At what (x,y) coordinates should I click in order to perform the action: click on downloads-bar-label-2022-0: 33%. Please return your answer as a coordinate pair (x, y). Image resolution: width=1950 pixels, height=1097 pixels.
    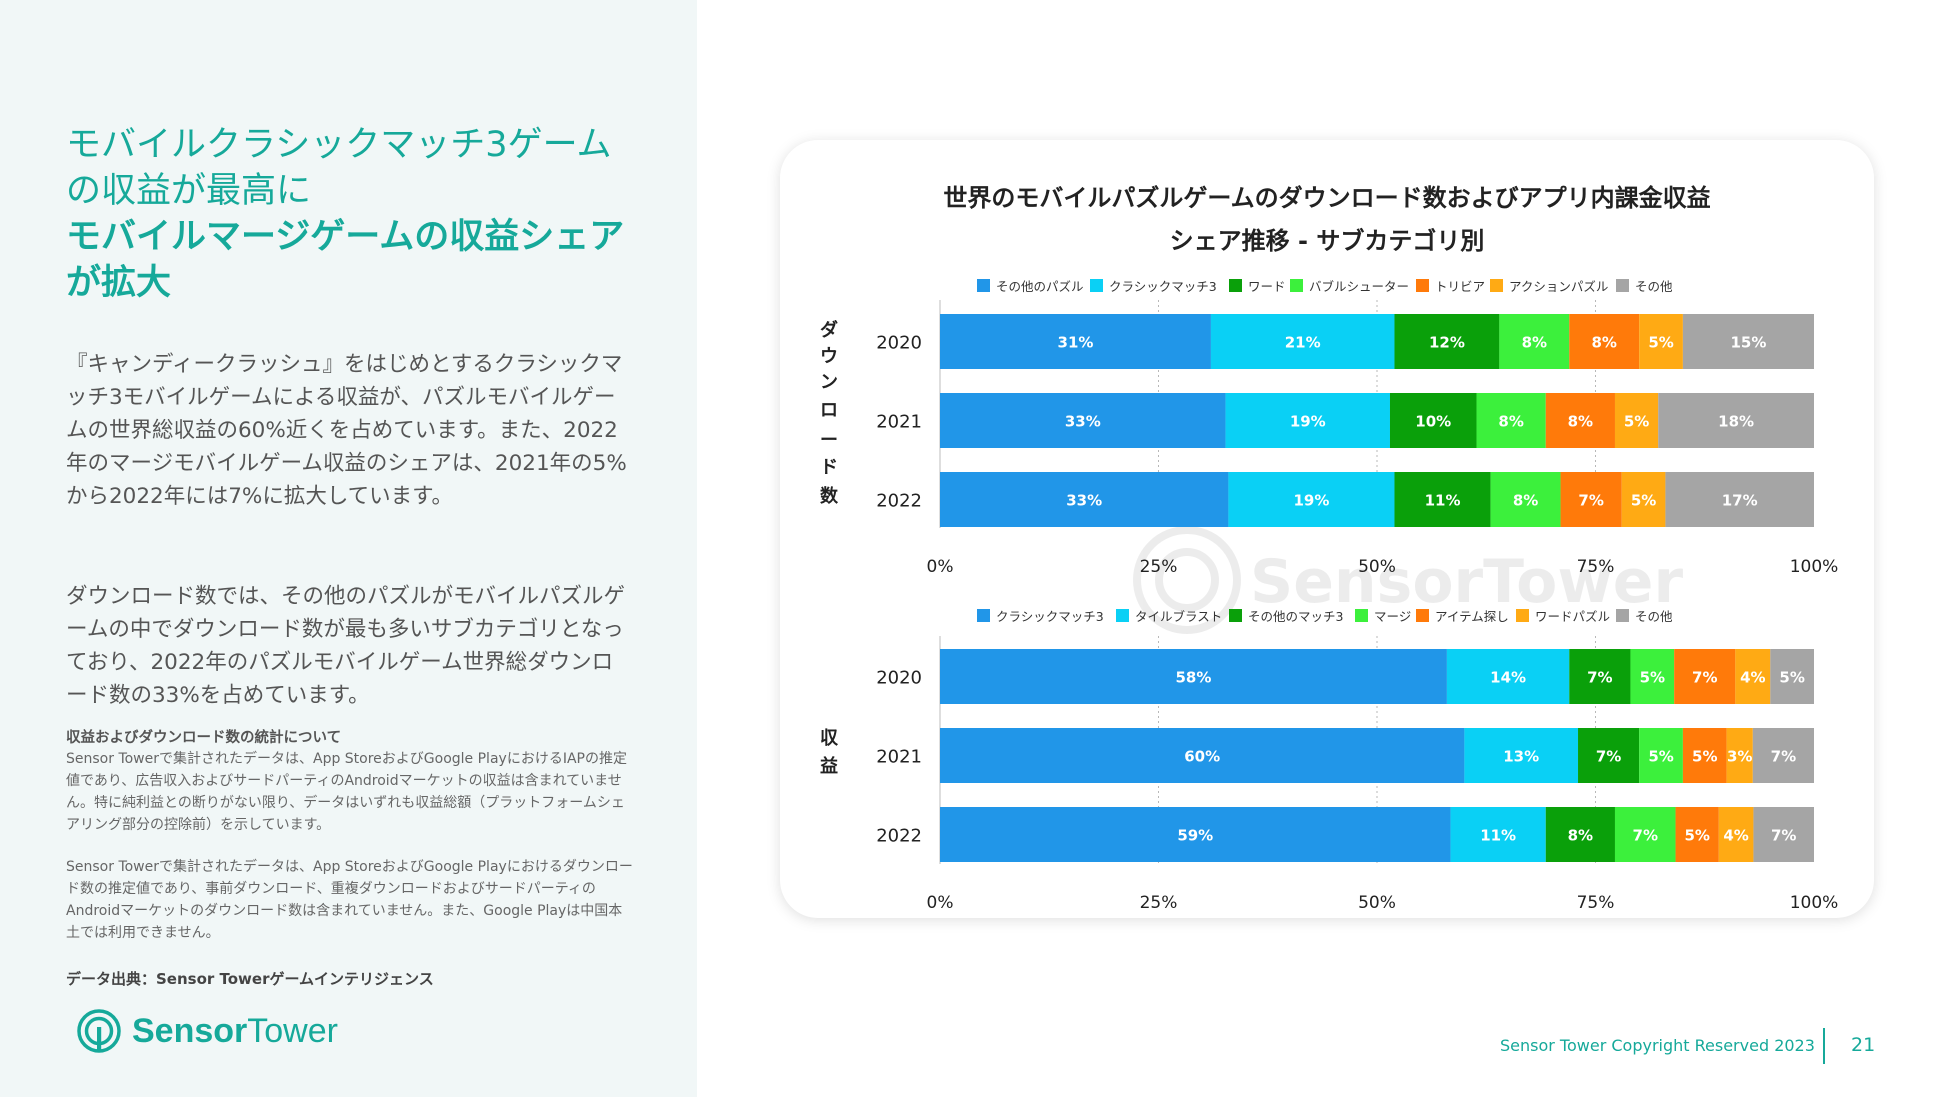
    Looking at the image, I should click on (1084, 501).